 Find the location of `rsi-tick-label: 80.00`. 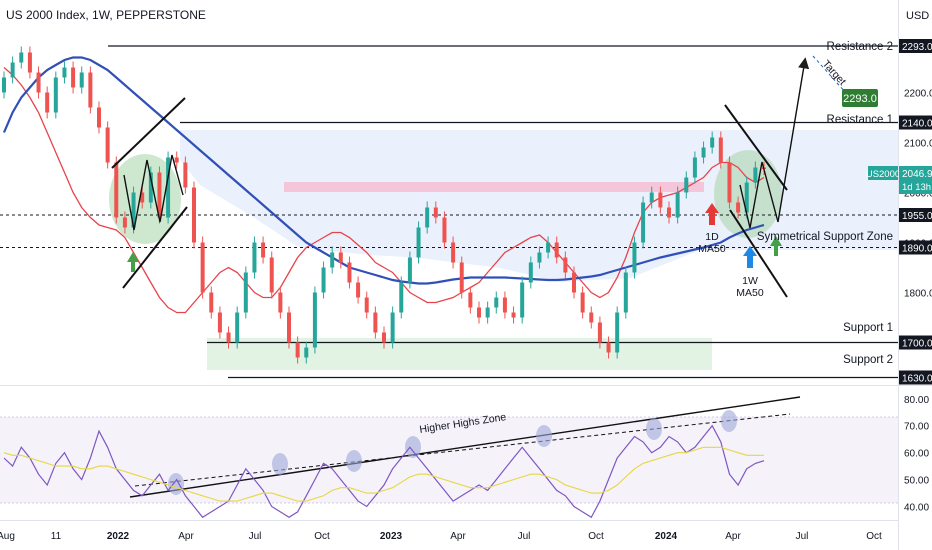

rsi-tick-label: 80.00 is located at coordinates (916, 400).